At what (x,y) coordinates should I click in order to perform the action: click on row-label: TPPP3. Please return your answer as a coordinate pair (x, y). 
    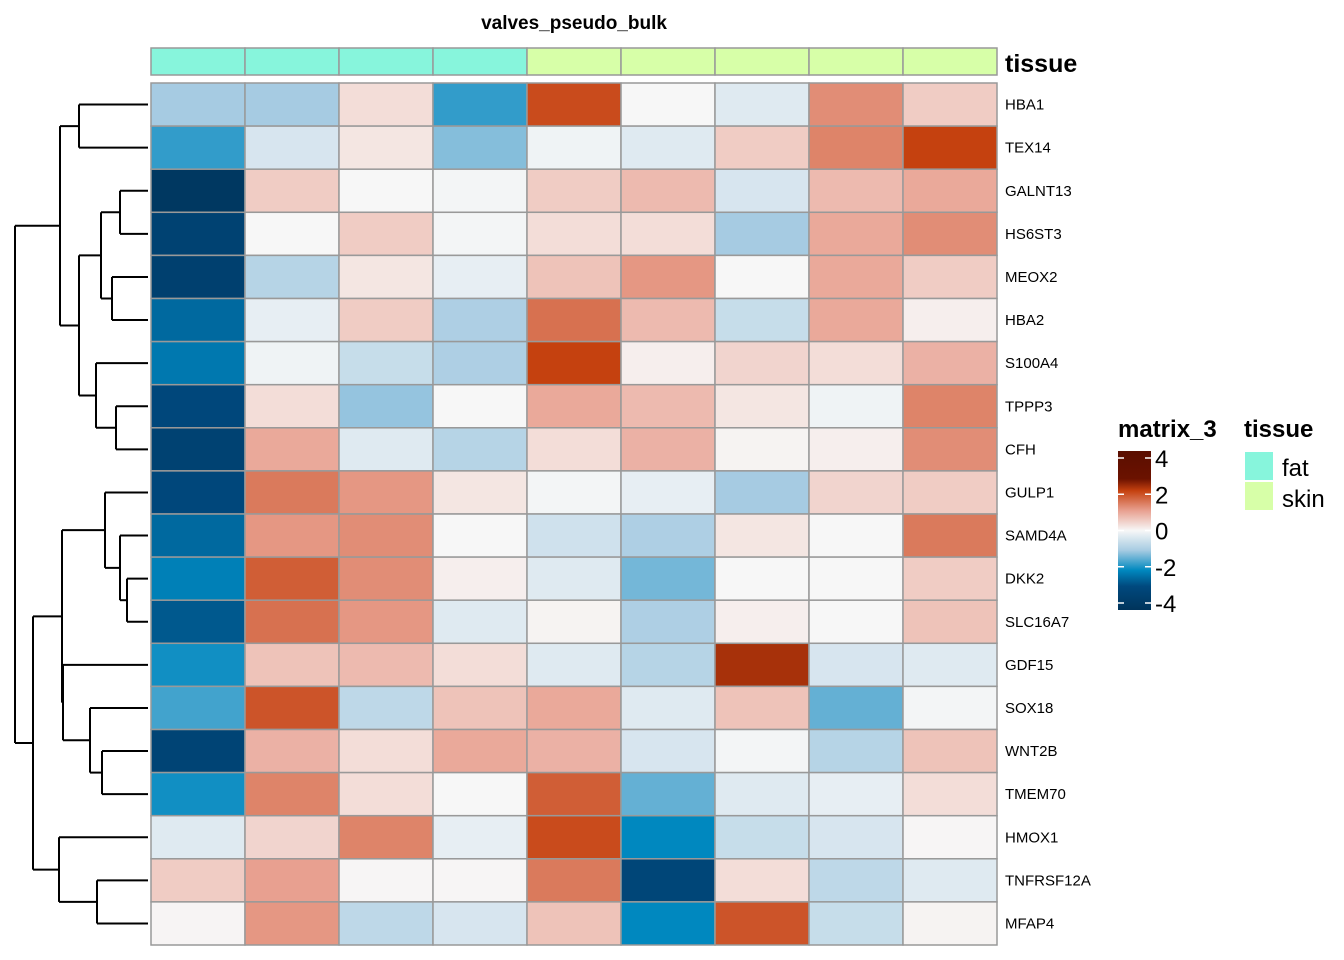
    Looking at the image, I should click on (1029, 406).